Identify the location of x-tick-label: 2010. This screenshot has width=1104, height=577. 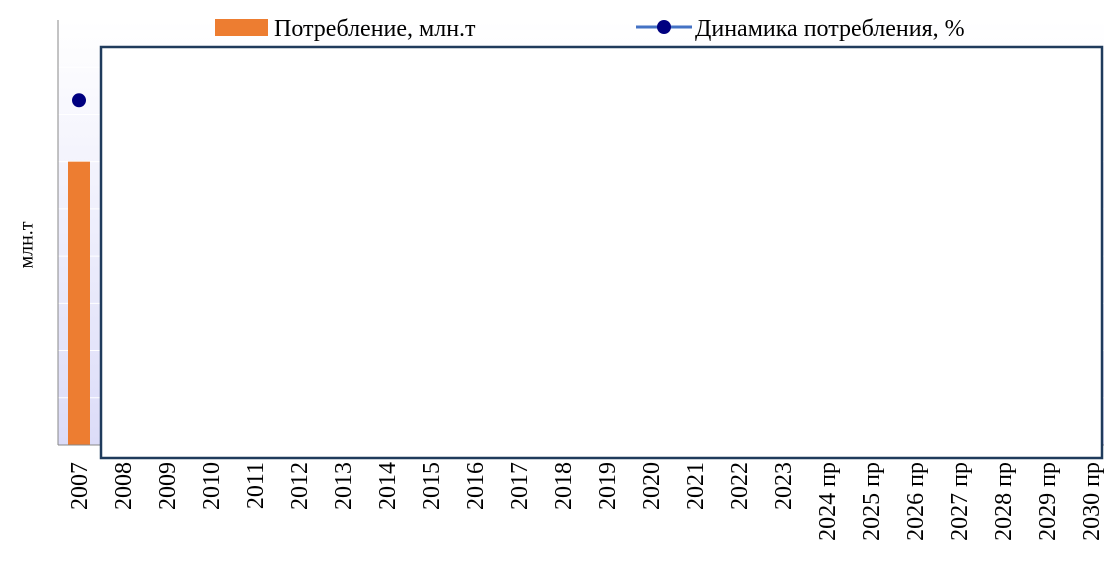
(212, 486).